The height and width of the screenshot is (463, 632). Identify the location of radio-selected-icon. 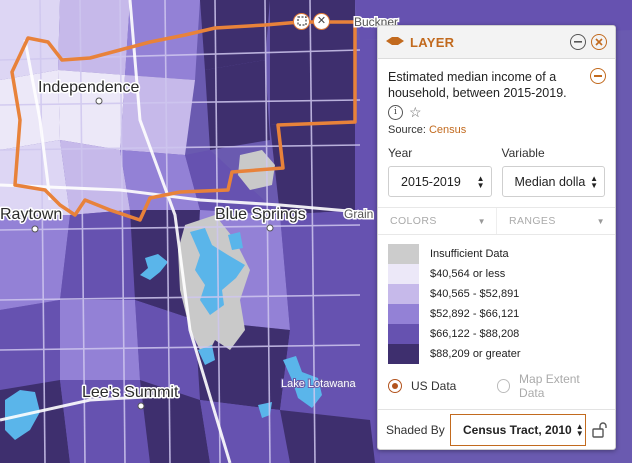
(395, 386).